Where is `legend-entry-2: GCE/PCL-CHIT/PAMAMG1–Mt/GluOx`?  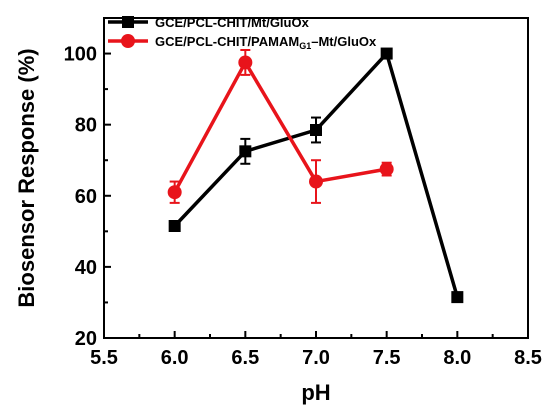 legend-entry-2: GCE/PCL-CHIT/PAMAMG1–Mt/GluOx is located at coordinates (242, 42).